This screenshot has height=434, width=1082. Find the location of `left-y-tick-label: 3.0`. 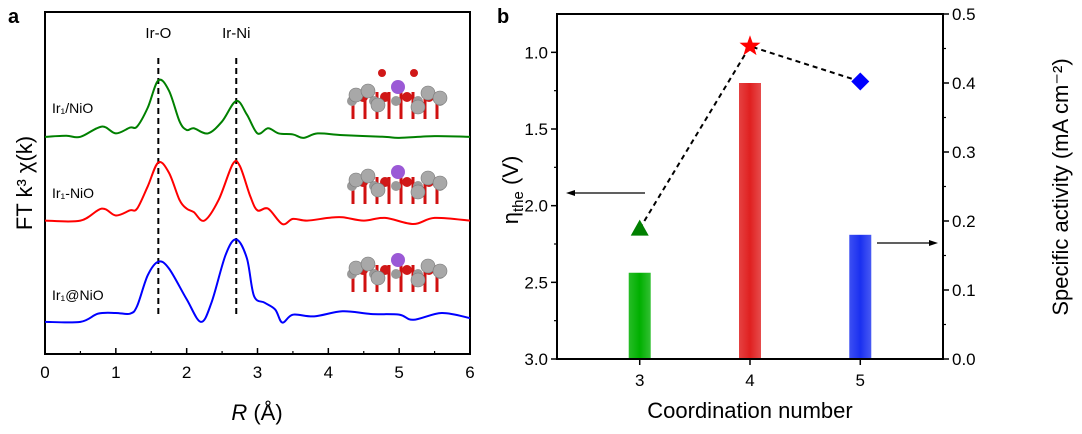

left-y-tick-label: 3.0 is located at coordinates (536, 359).